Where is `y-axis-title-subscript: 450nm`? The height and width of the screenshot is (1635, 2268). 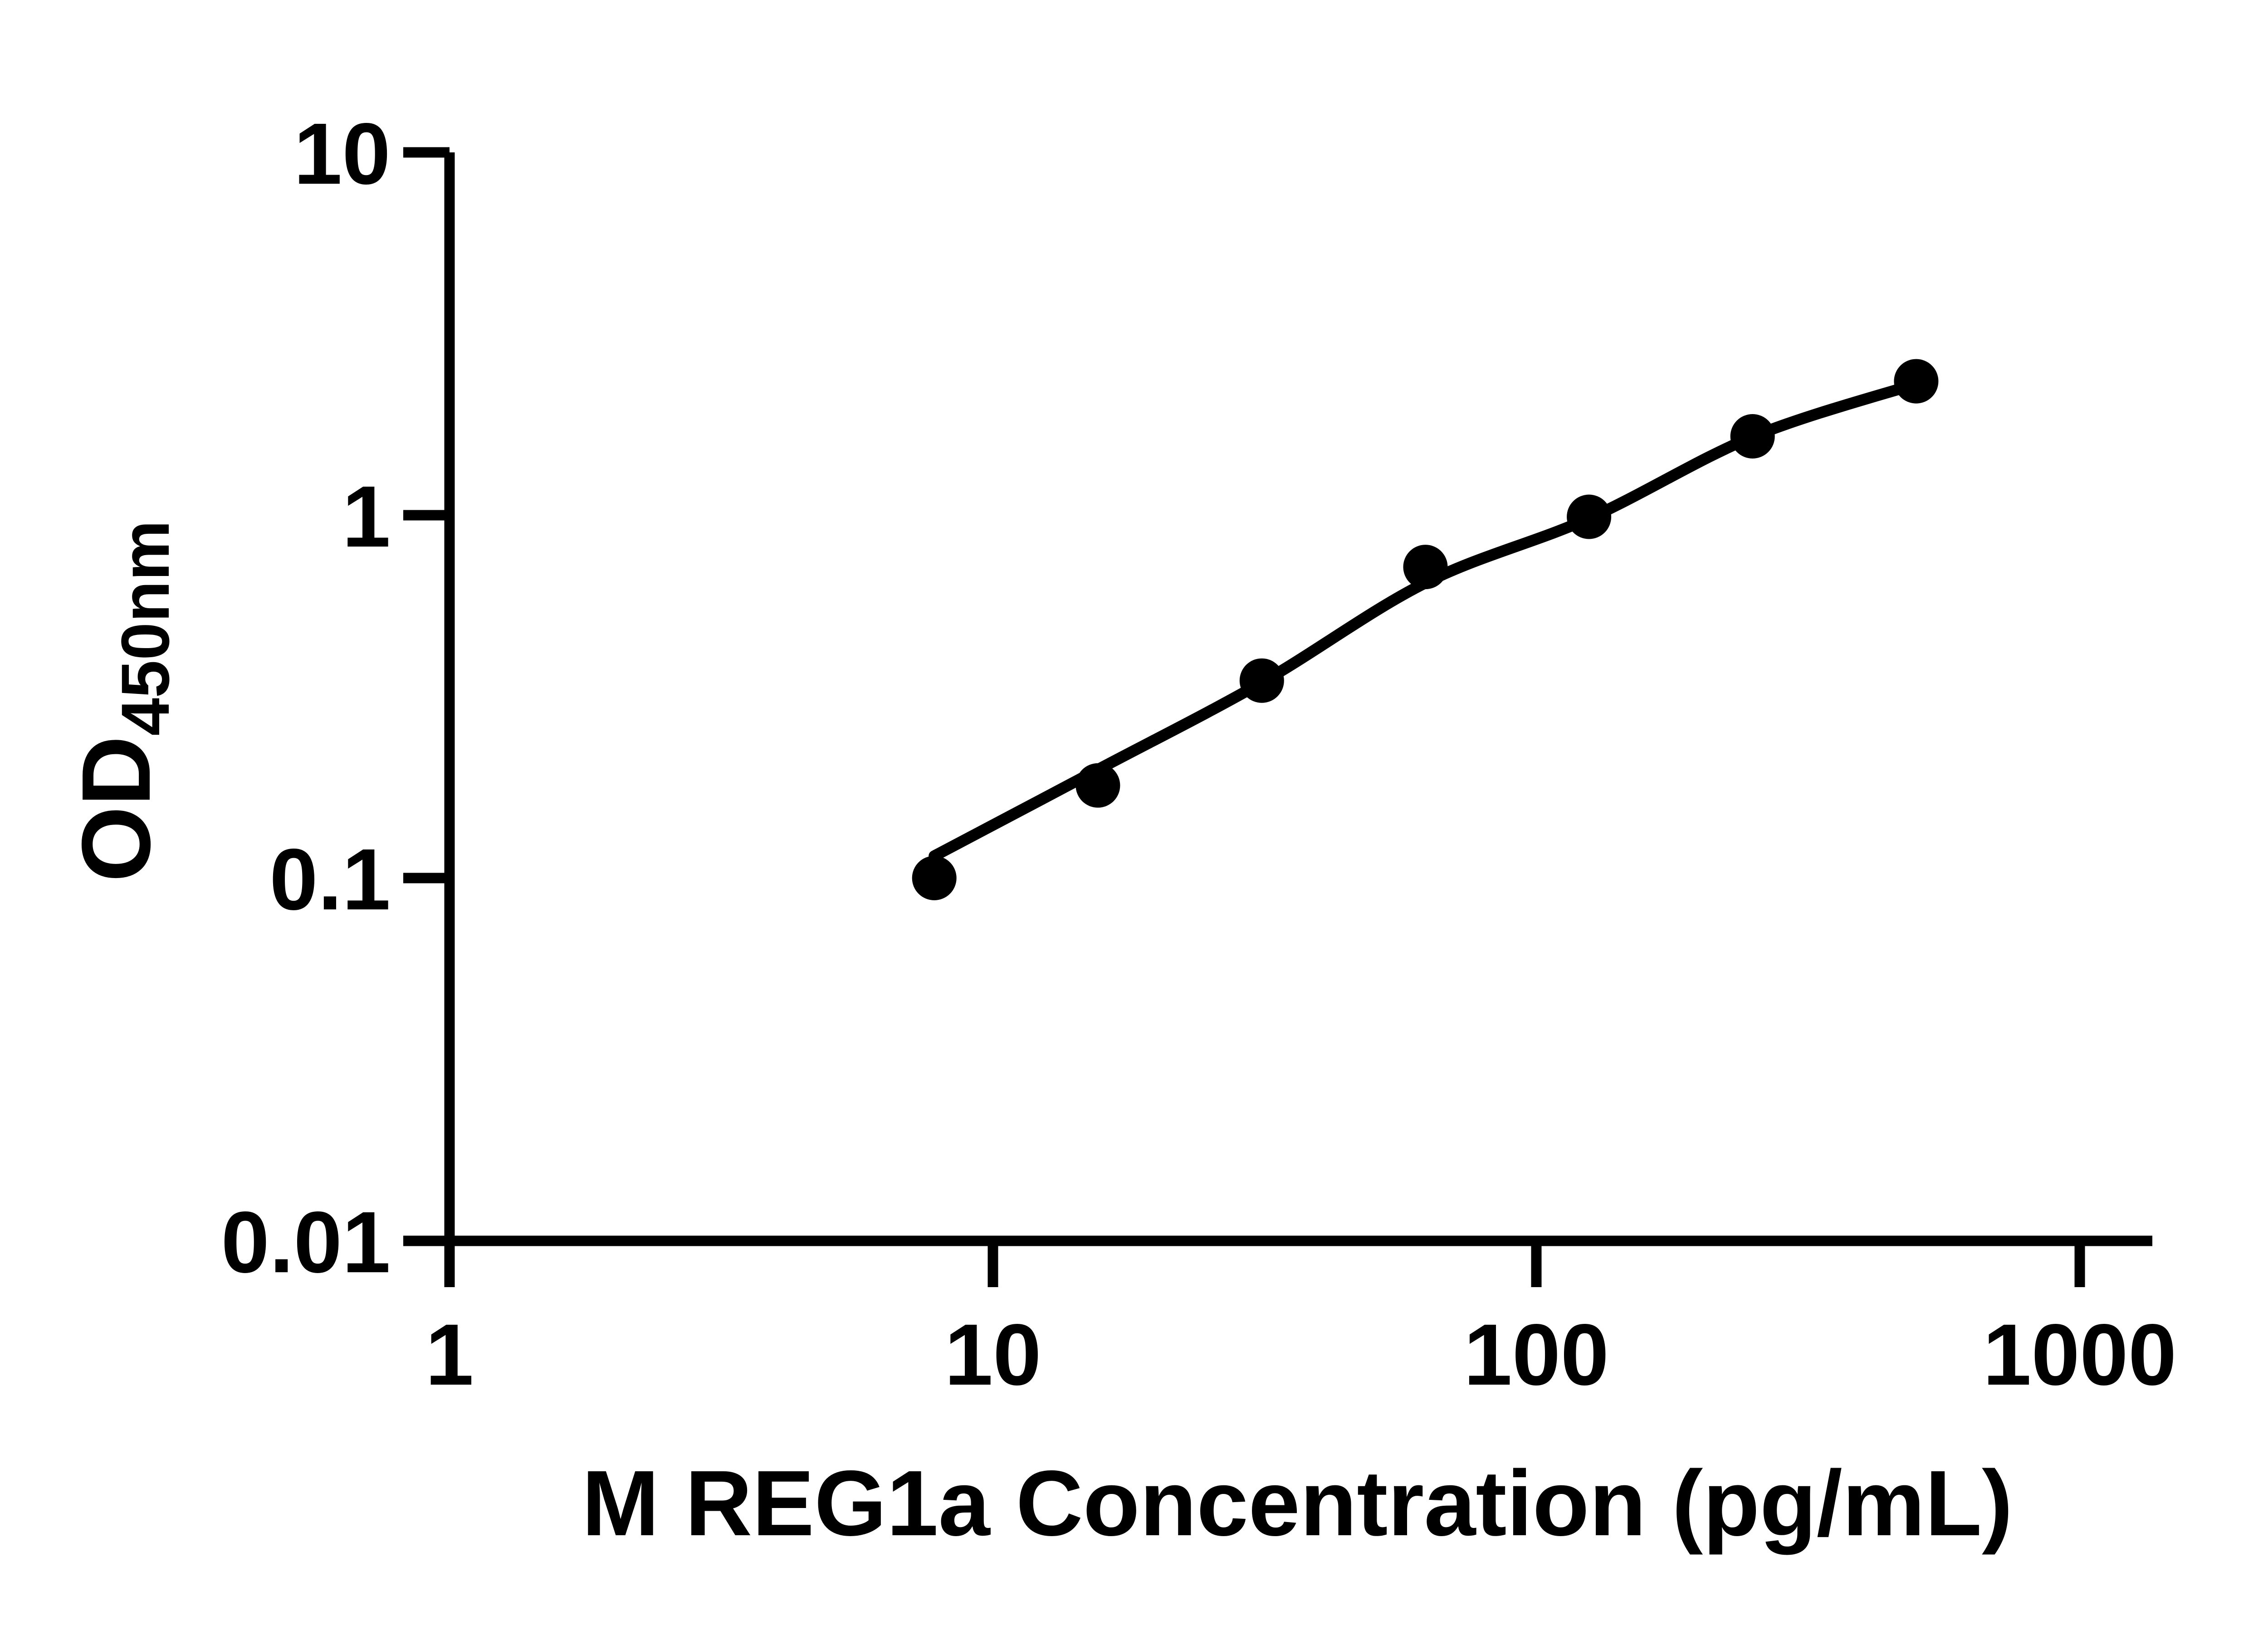 y-axis-title-subscript: 450nm is located at coordinates (145, 628).